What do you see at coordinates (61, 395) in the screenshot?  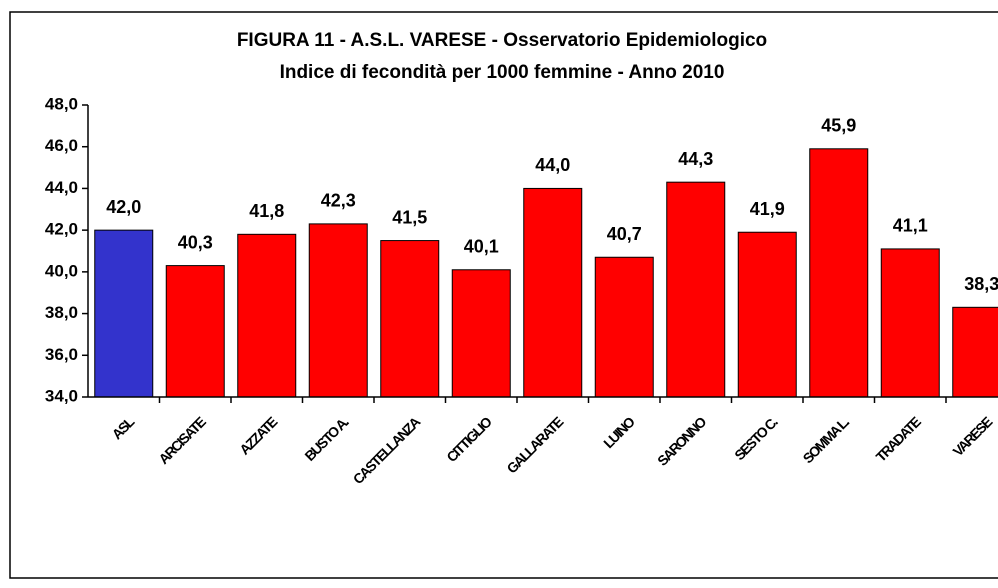 I see `y-tick-label: 34,0` at bounding box center [61, 395].